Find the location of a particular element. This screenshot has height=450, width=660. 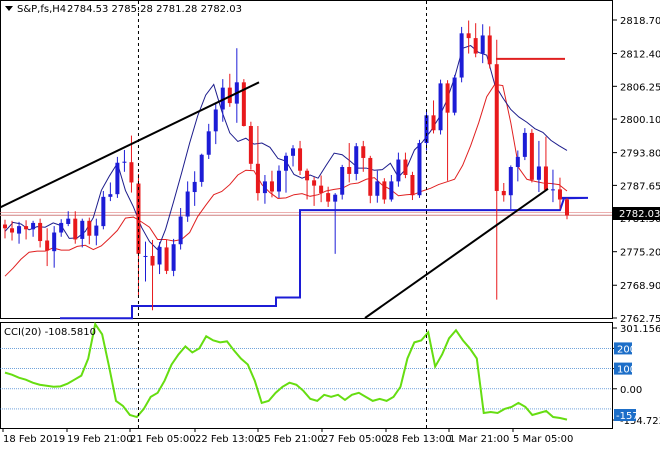

price-tick-label: 2793.80 is located at coordinates (640, 154).